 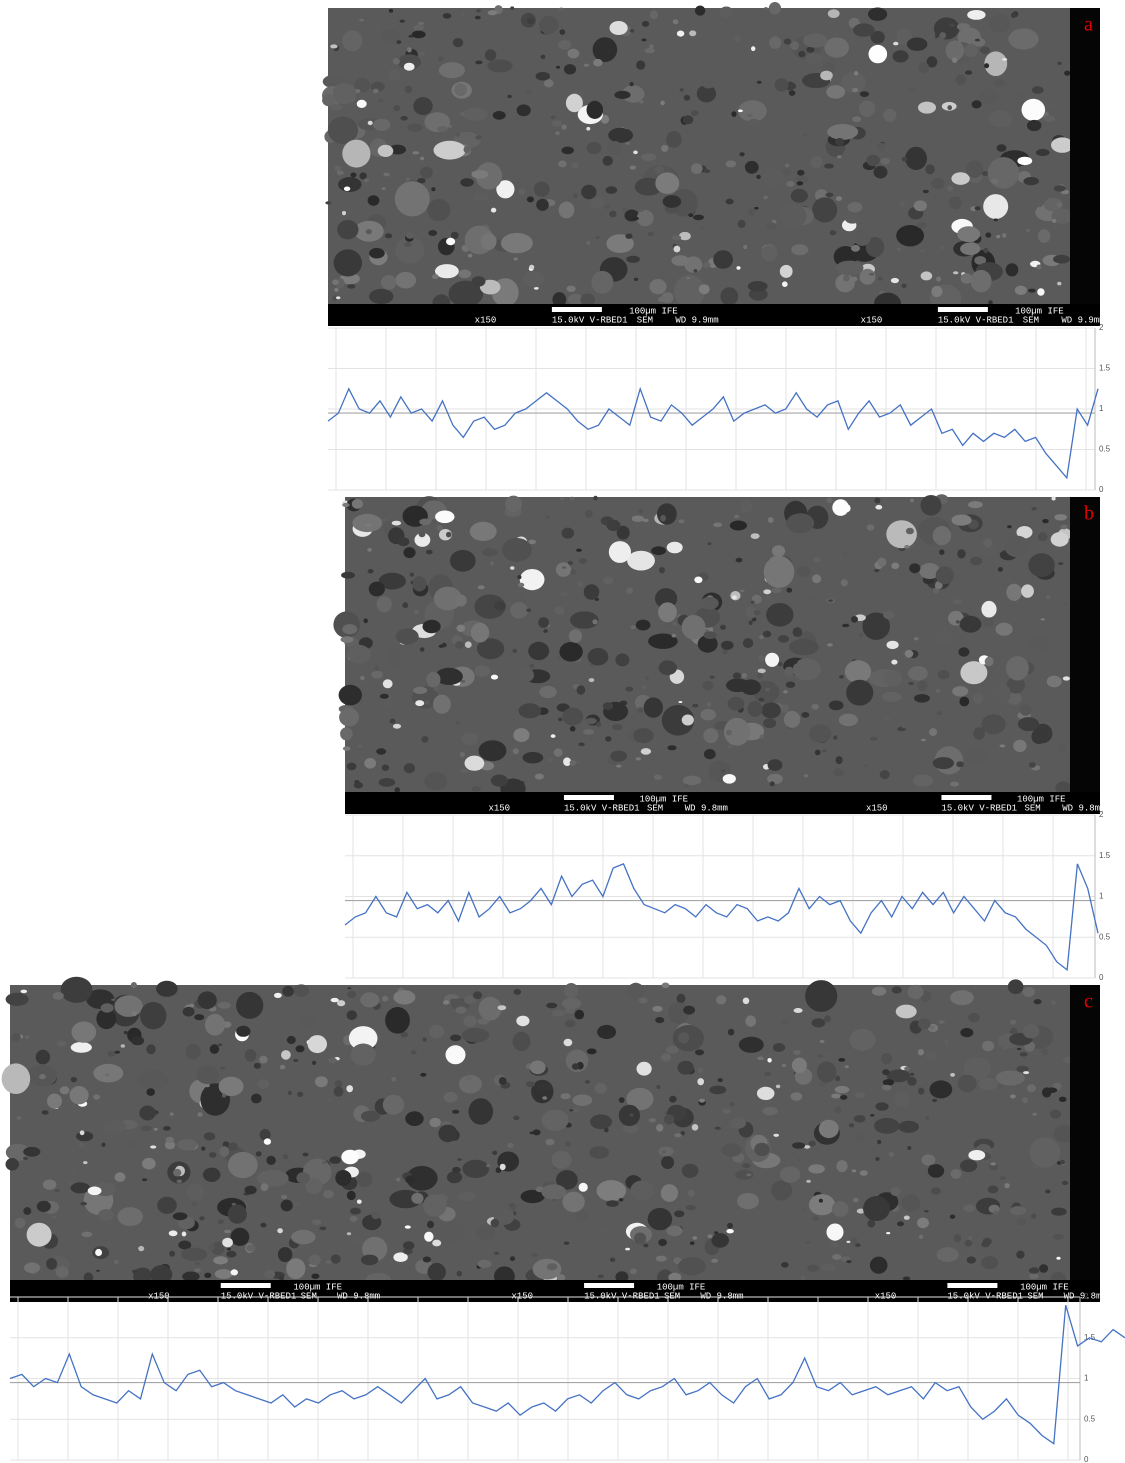 I want to click on profile-line, so click(x=713, y=433).